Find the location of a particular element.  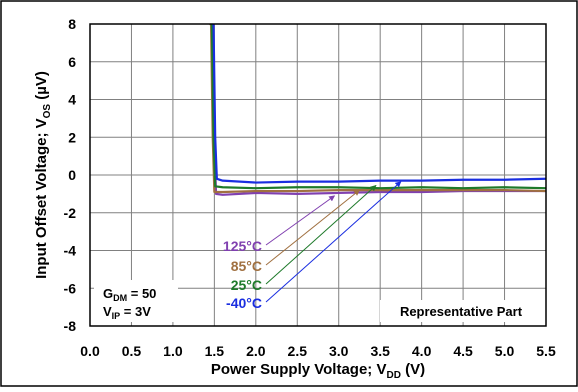

vip-annotation: VIP = 3V is located at coordinates (127, 312).